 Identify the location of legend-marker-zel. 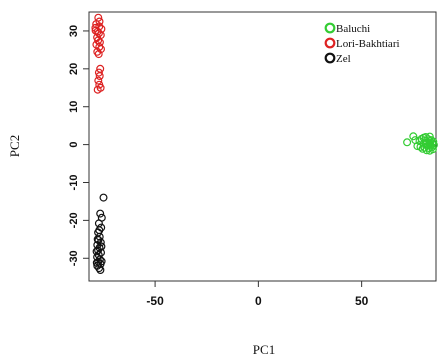
(330, 58).